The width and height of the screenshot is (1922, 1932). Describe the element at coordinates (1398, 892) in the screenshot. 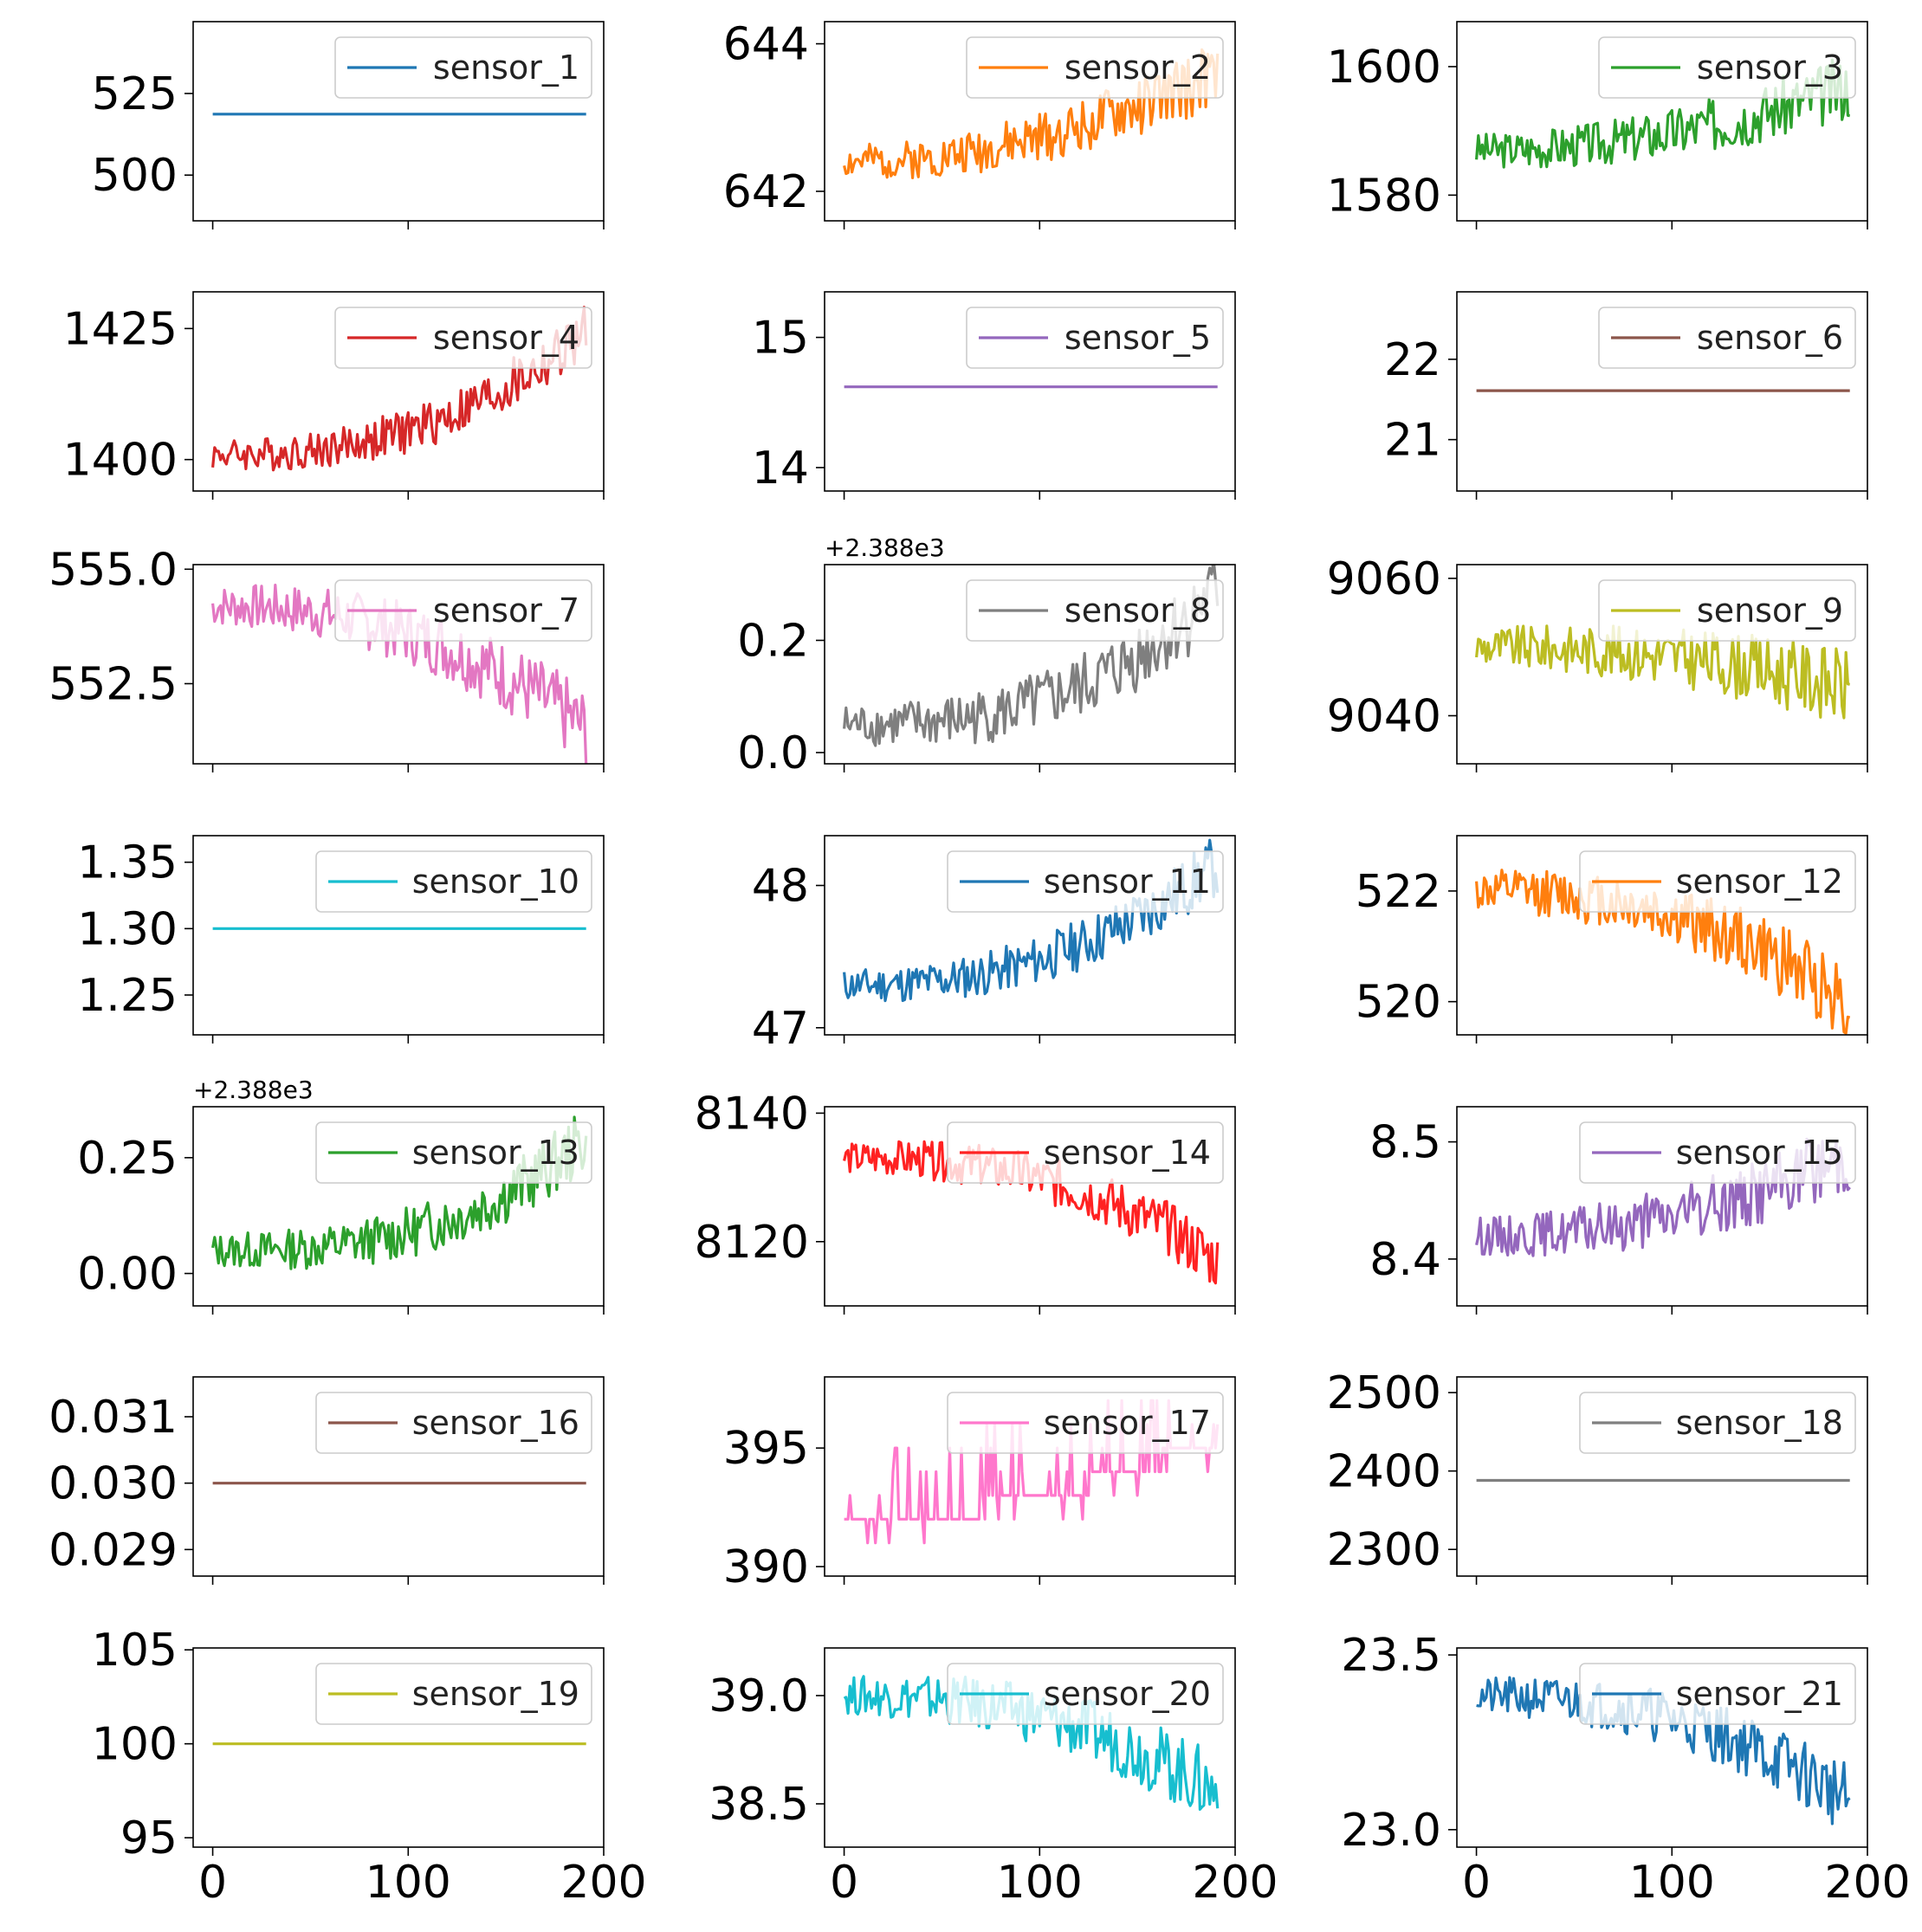

I see `y-tick-label: 522` at that location.